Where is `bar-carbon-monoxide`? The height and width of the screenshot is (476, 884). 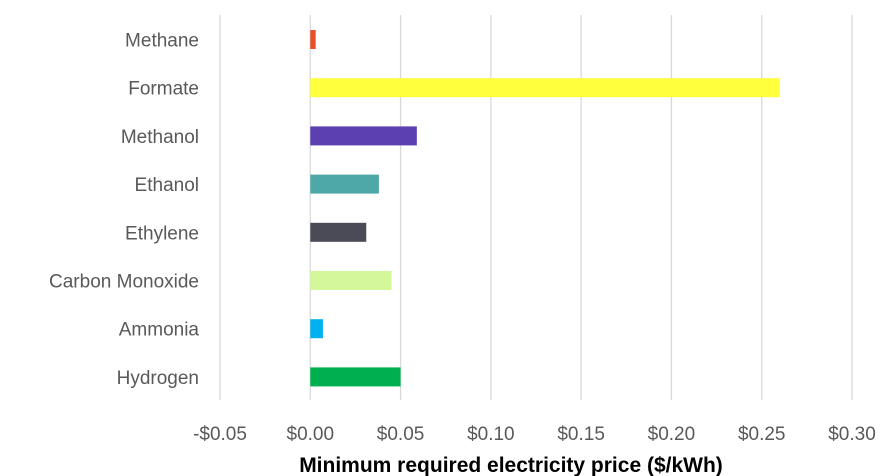 bar-carbon-monoxide is located at coordinates (351, 280).